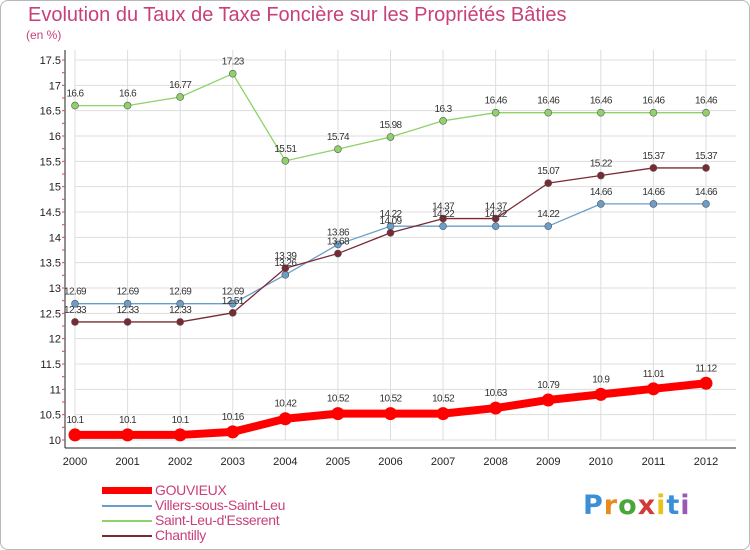 The width and height of the screenshot is (750, 550). What do you see at coordinates (55, 441) in the screenshot?
I see `y-tick-label: 10` at bounding box center [55, 441].